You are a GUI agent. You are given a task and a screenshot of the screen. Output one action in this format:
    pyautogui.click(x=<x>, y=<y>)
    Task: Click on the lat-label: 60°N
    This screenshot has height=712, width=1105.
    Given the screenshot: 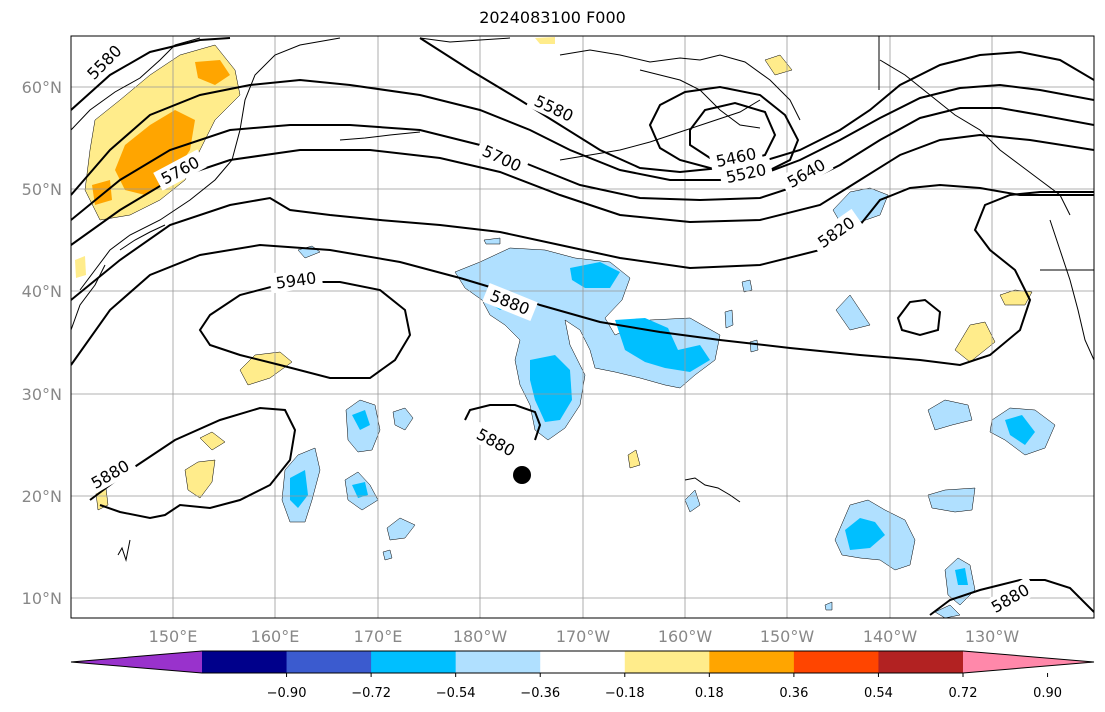 What is the action you would take?
    pyautogui.click(x=42, y=87)
    